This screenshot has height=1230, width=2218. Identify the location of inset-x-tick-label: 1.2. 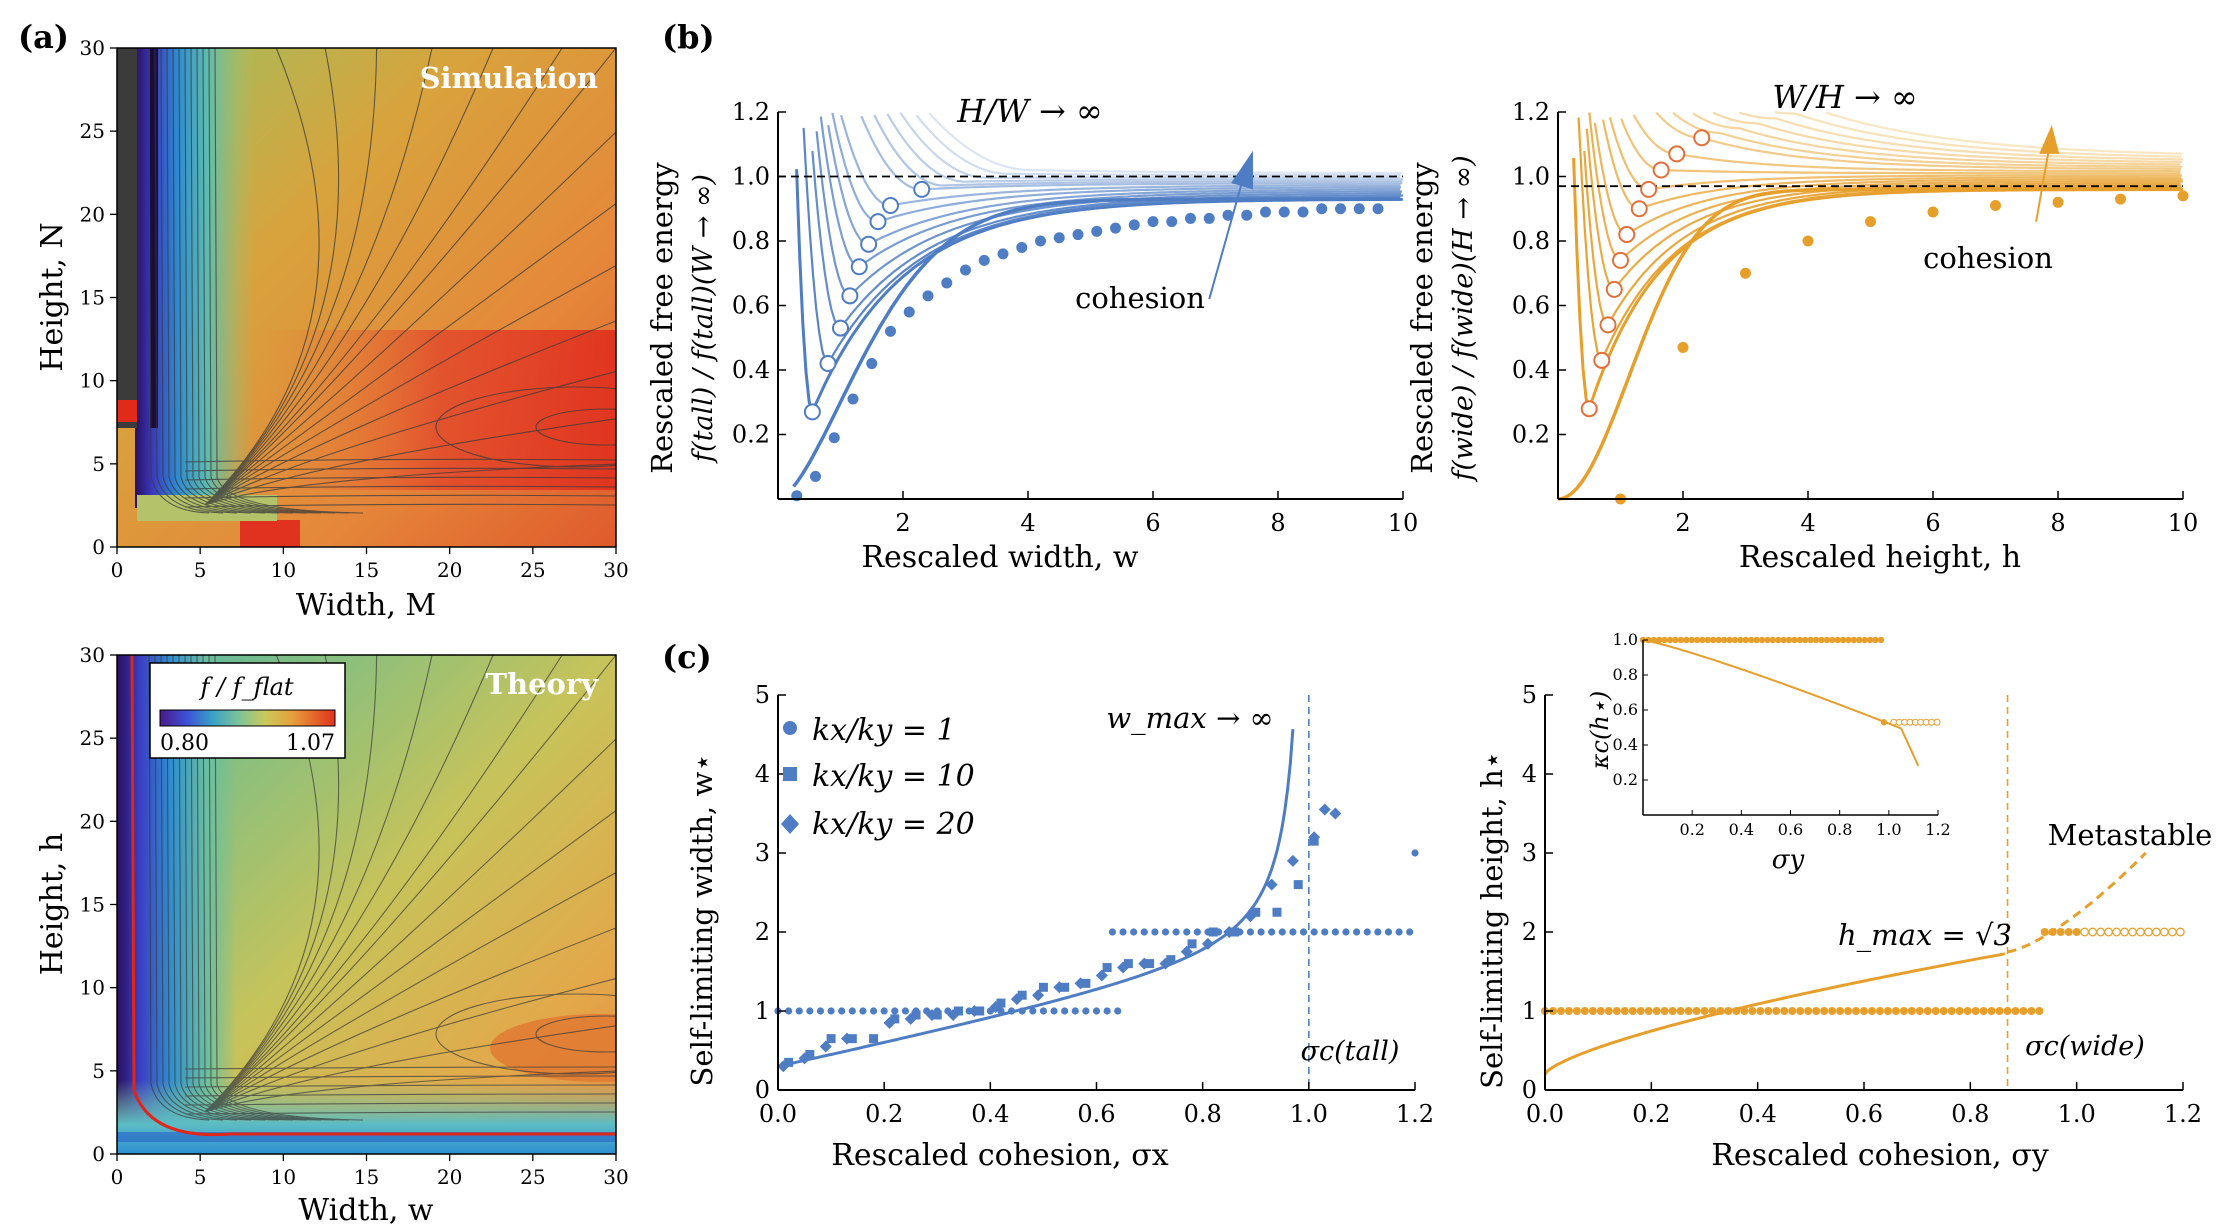
(1937, 829).